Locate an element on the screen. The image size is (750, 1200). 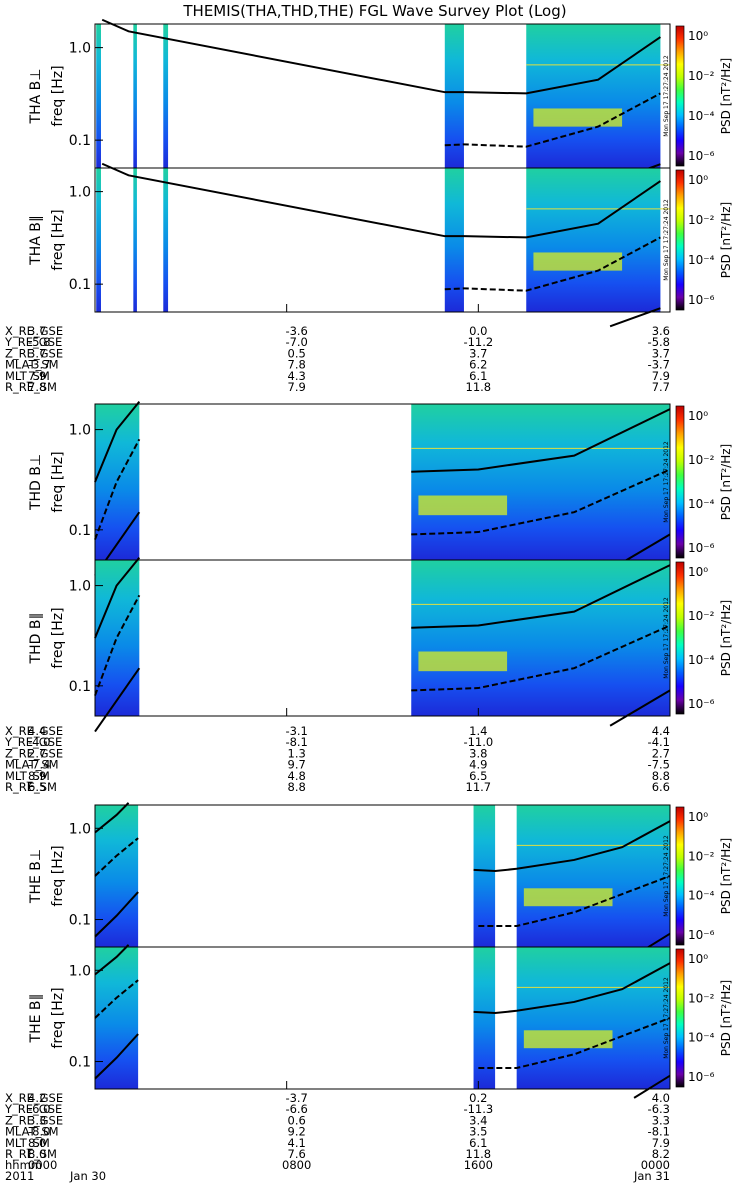
ephemeris-value: 3.8 is located at coordinates (478, 753).